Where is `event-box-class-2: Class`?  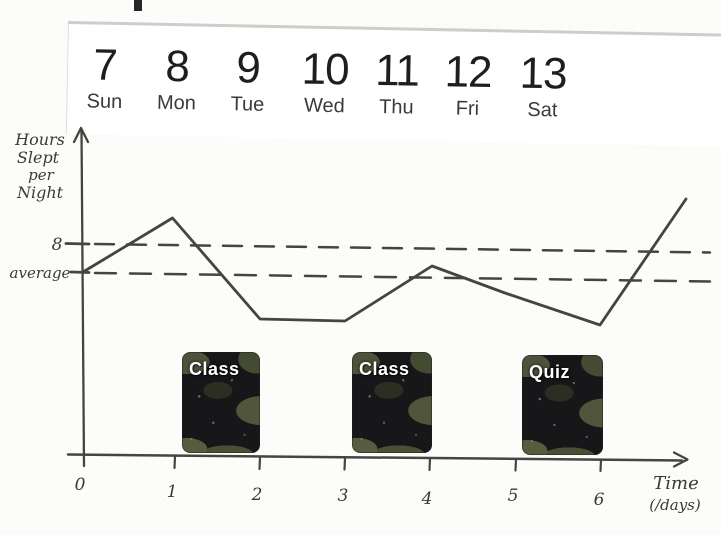
event-box-class-2: Class is located at coordinates (392, 402).